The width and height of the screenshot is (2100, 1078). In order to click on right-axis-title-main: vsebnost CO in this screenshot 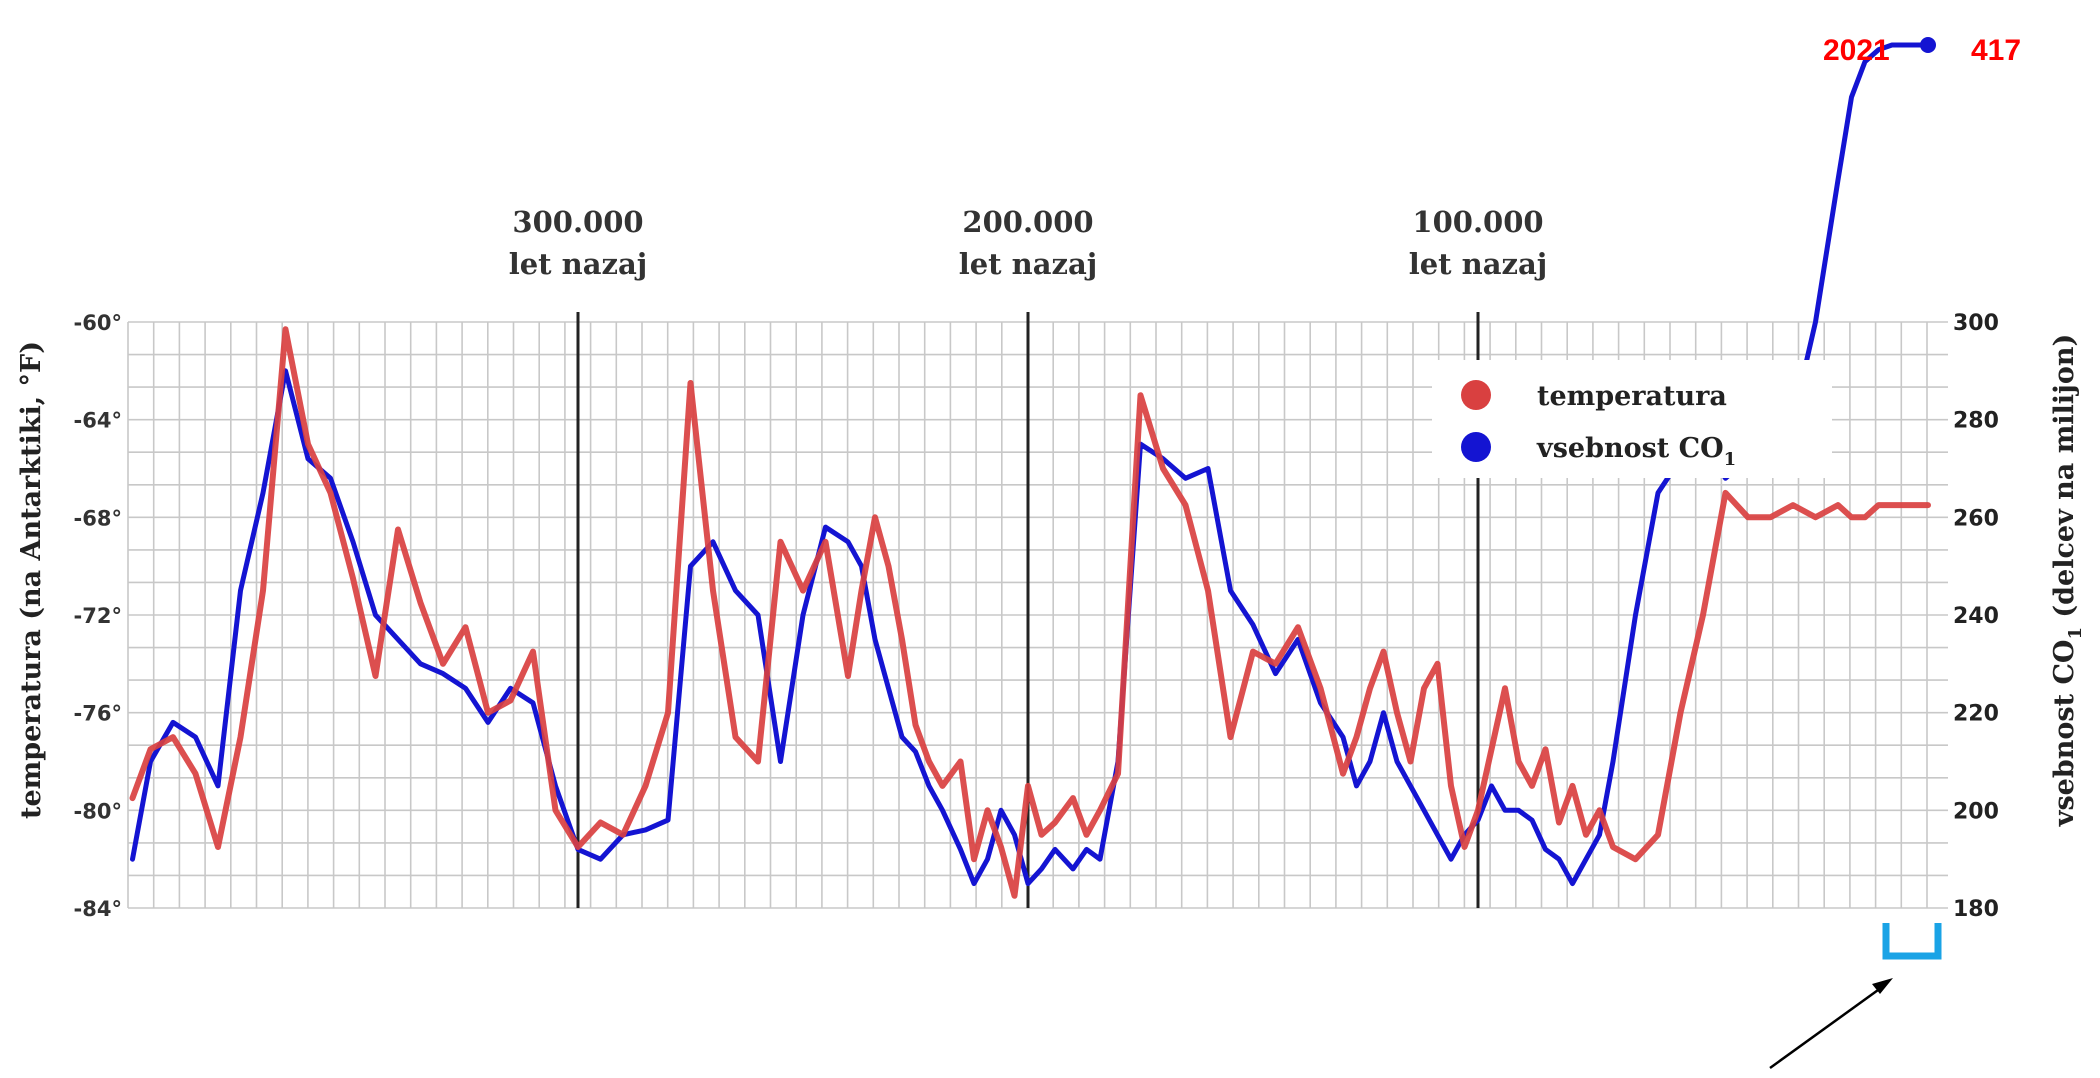, I will do `click(2064, 734)`.